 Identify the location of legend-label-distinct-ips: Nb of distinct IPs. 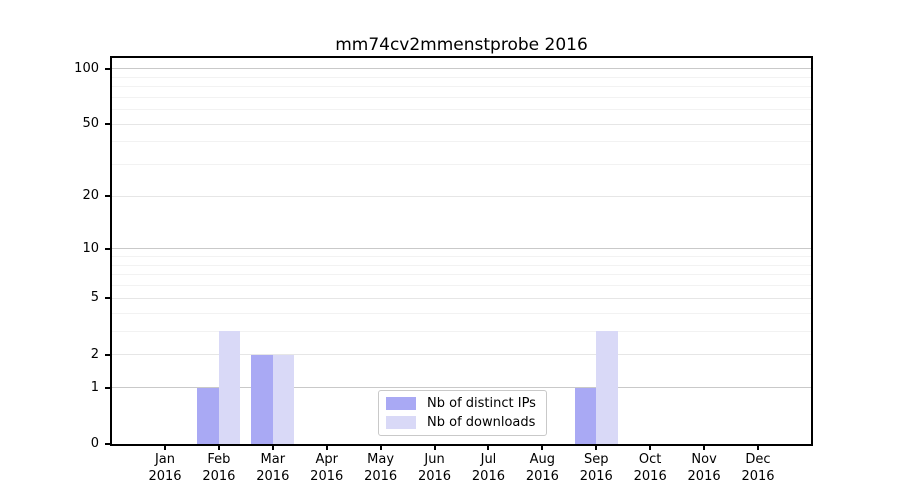
(481, 403).